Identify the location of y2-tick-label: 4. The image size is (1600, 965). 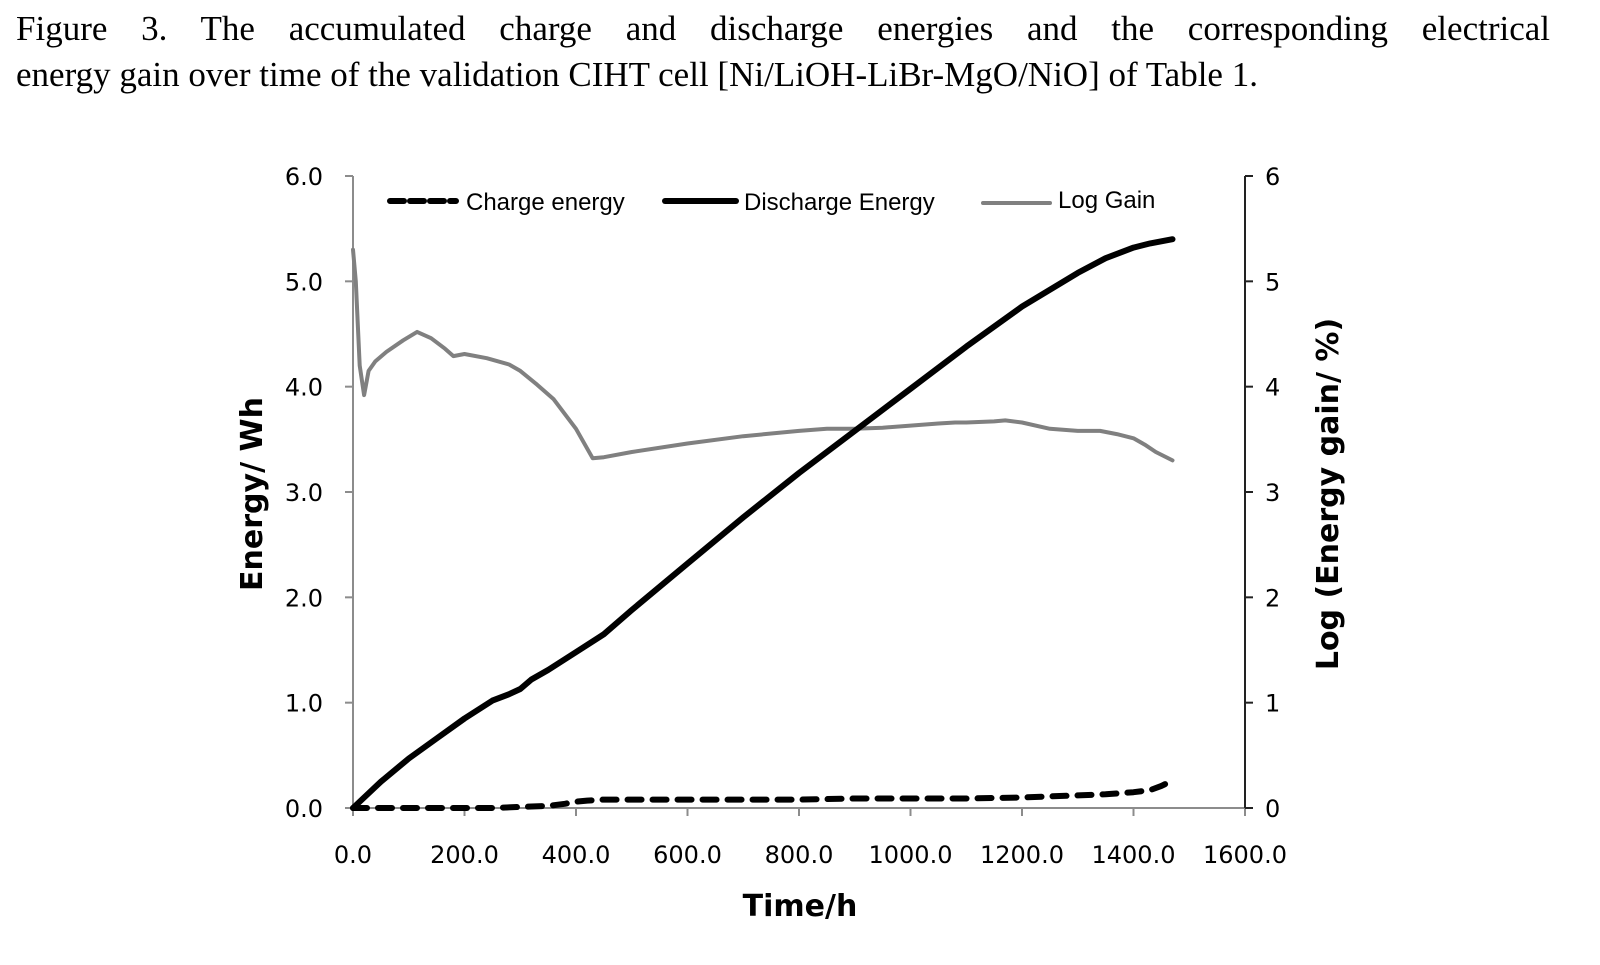
(1272, 388).